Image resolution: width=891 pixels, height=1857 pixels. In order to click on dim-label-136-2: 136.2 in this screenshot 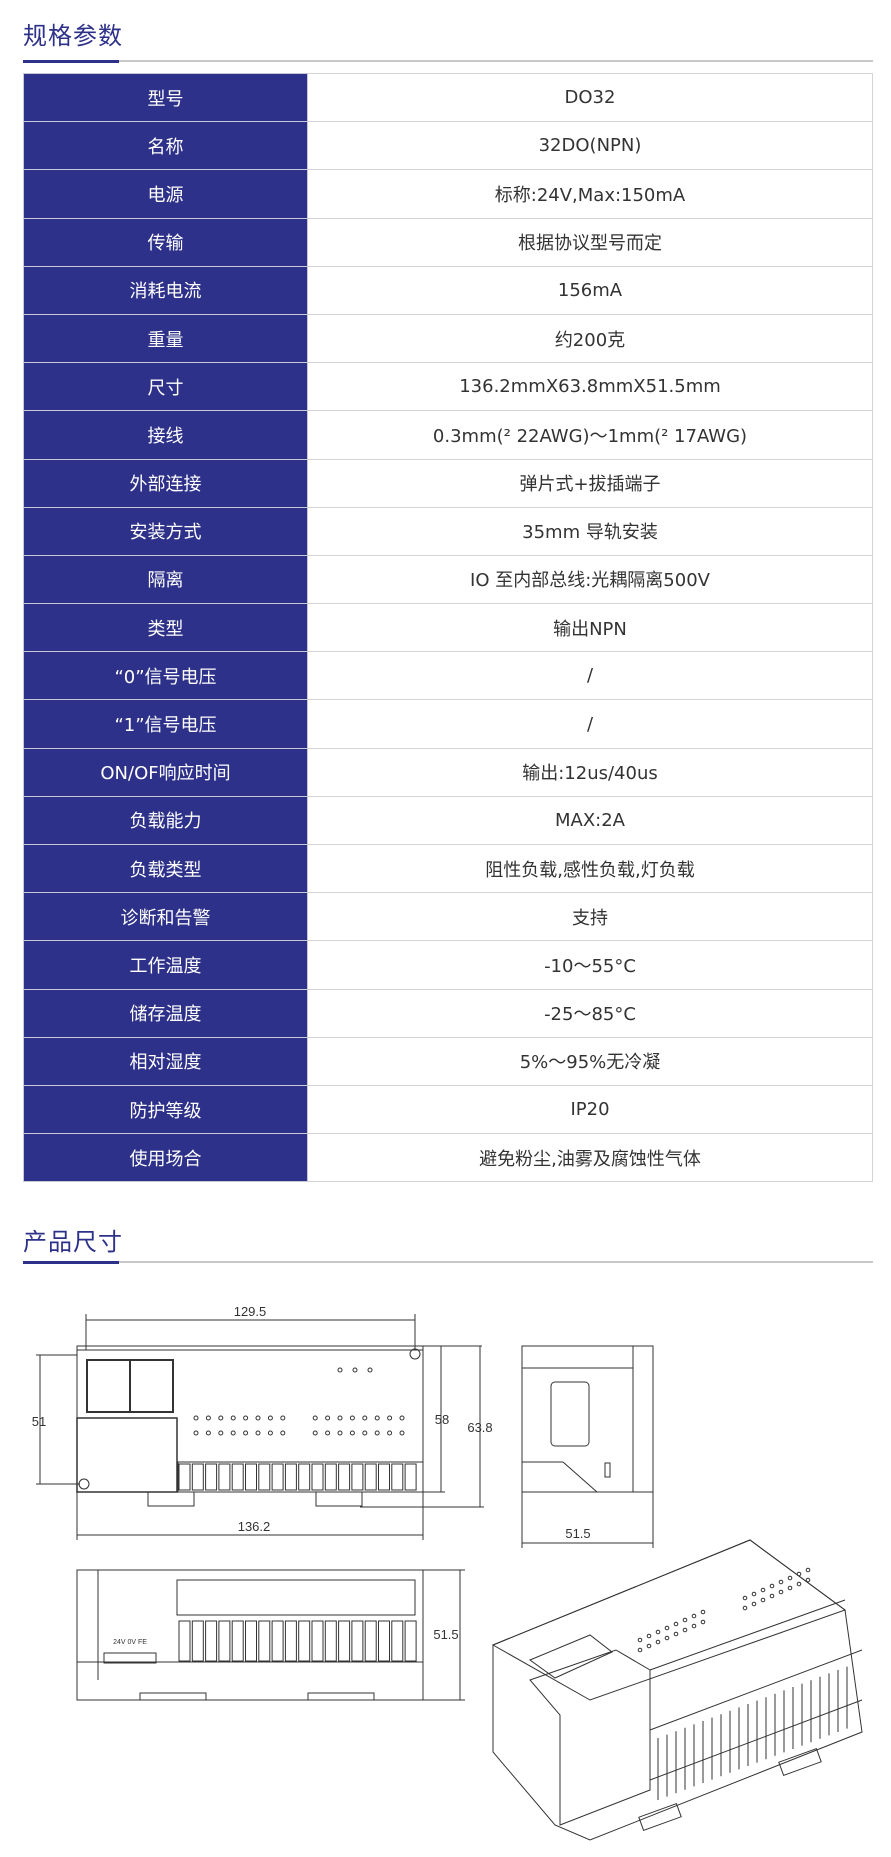, I will do `click(254, 1526)`.